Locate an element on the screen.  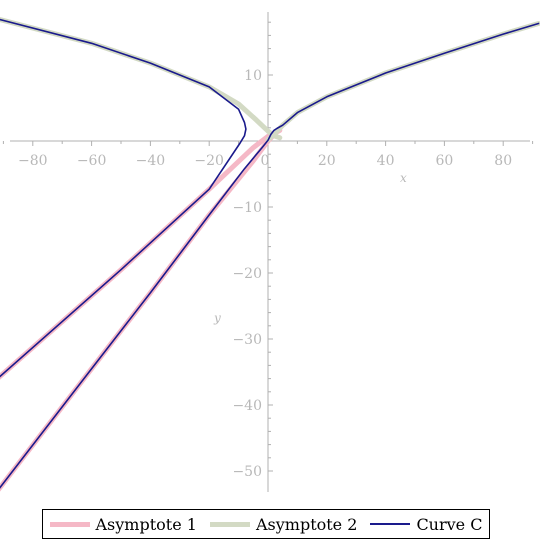
x-tick-label: 40 is located at coordinates (386, 161).